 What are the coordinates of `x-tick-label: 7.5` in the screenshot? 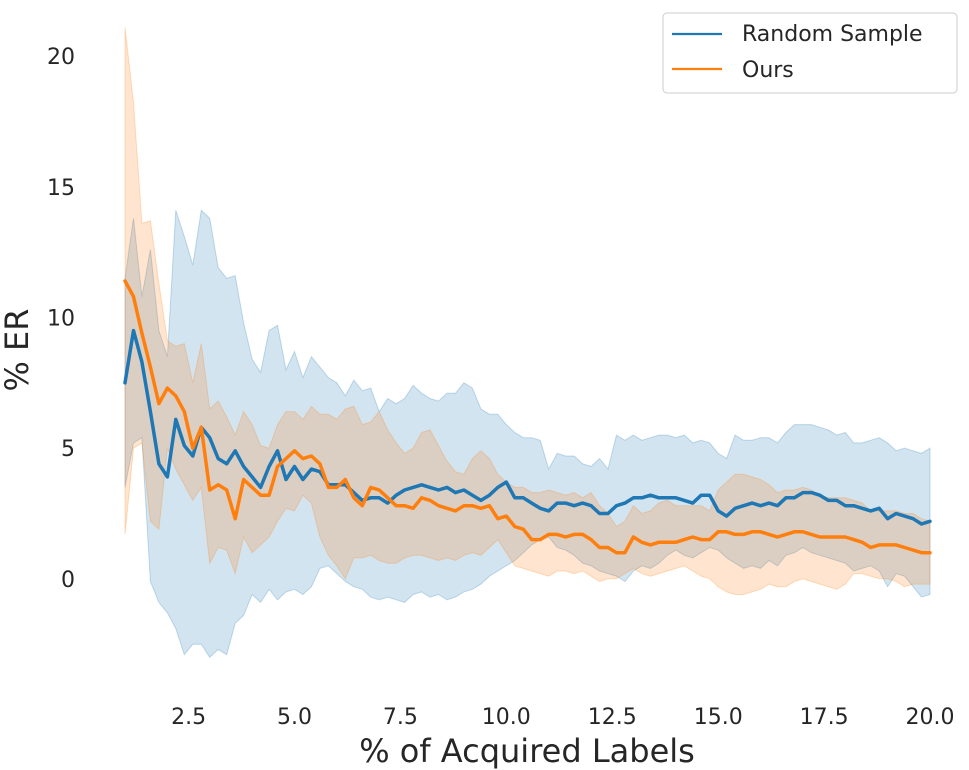 It's located at (400, 717).